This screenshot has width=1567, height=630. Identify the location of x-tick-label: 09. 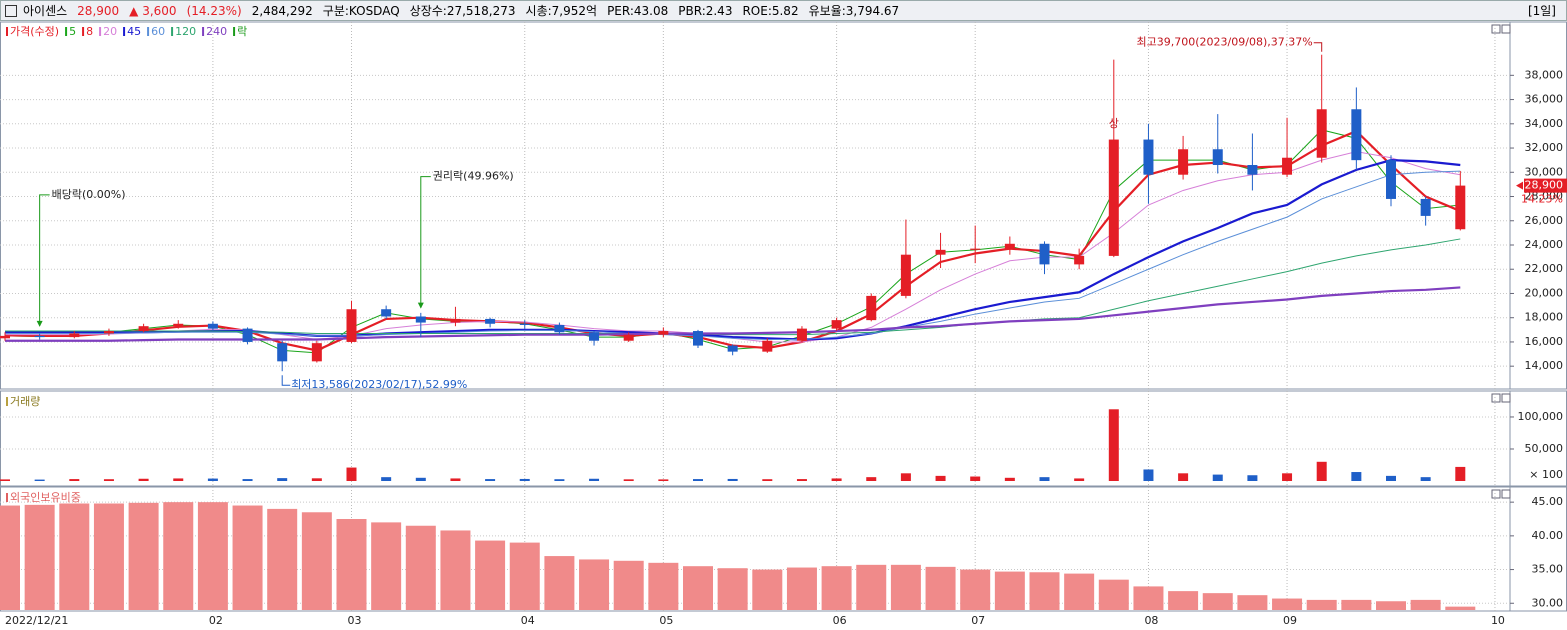
(1290, 620).